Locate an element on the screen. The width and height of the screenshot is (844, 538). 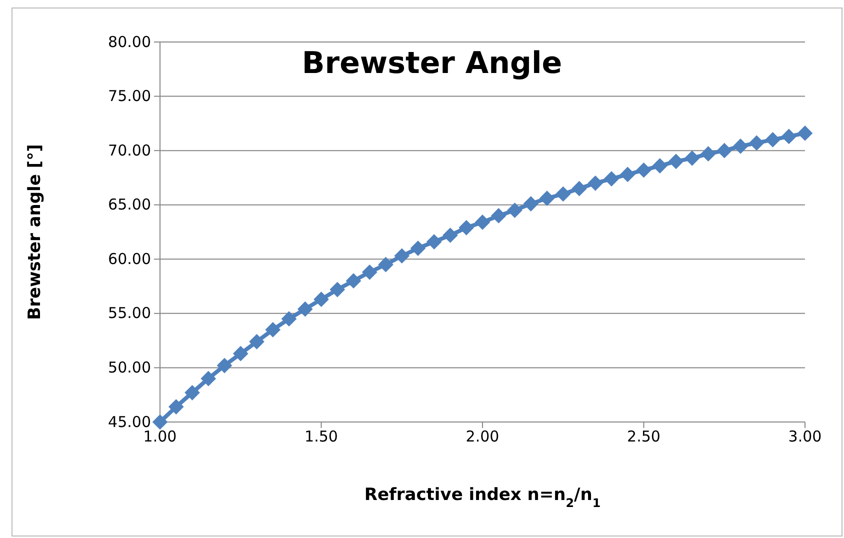
y-tick-label: 70.00 is located at coordinates (129, 150).